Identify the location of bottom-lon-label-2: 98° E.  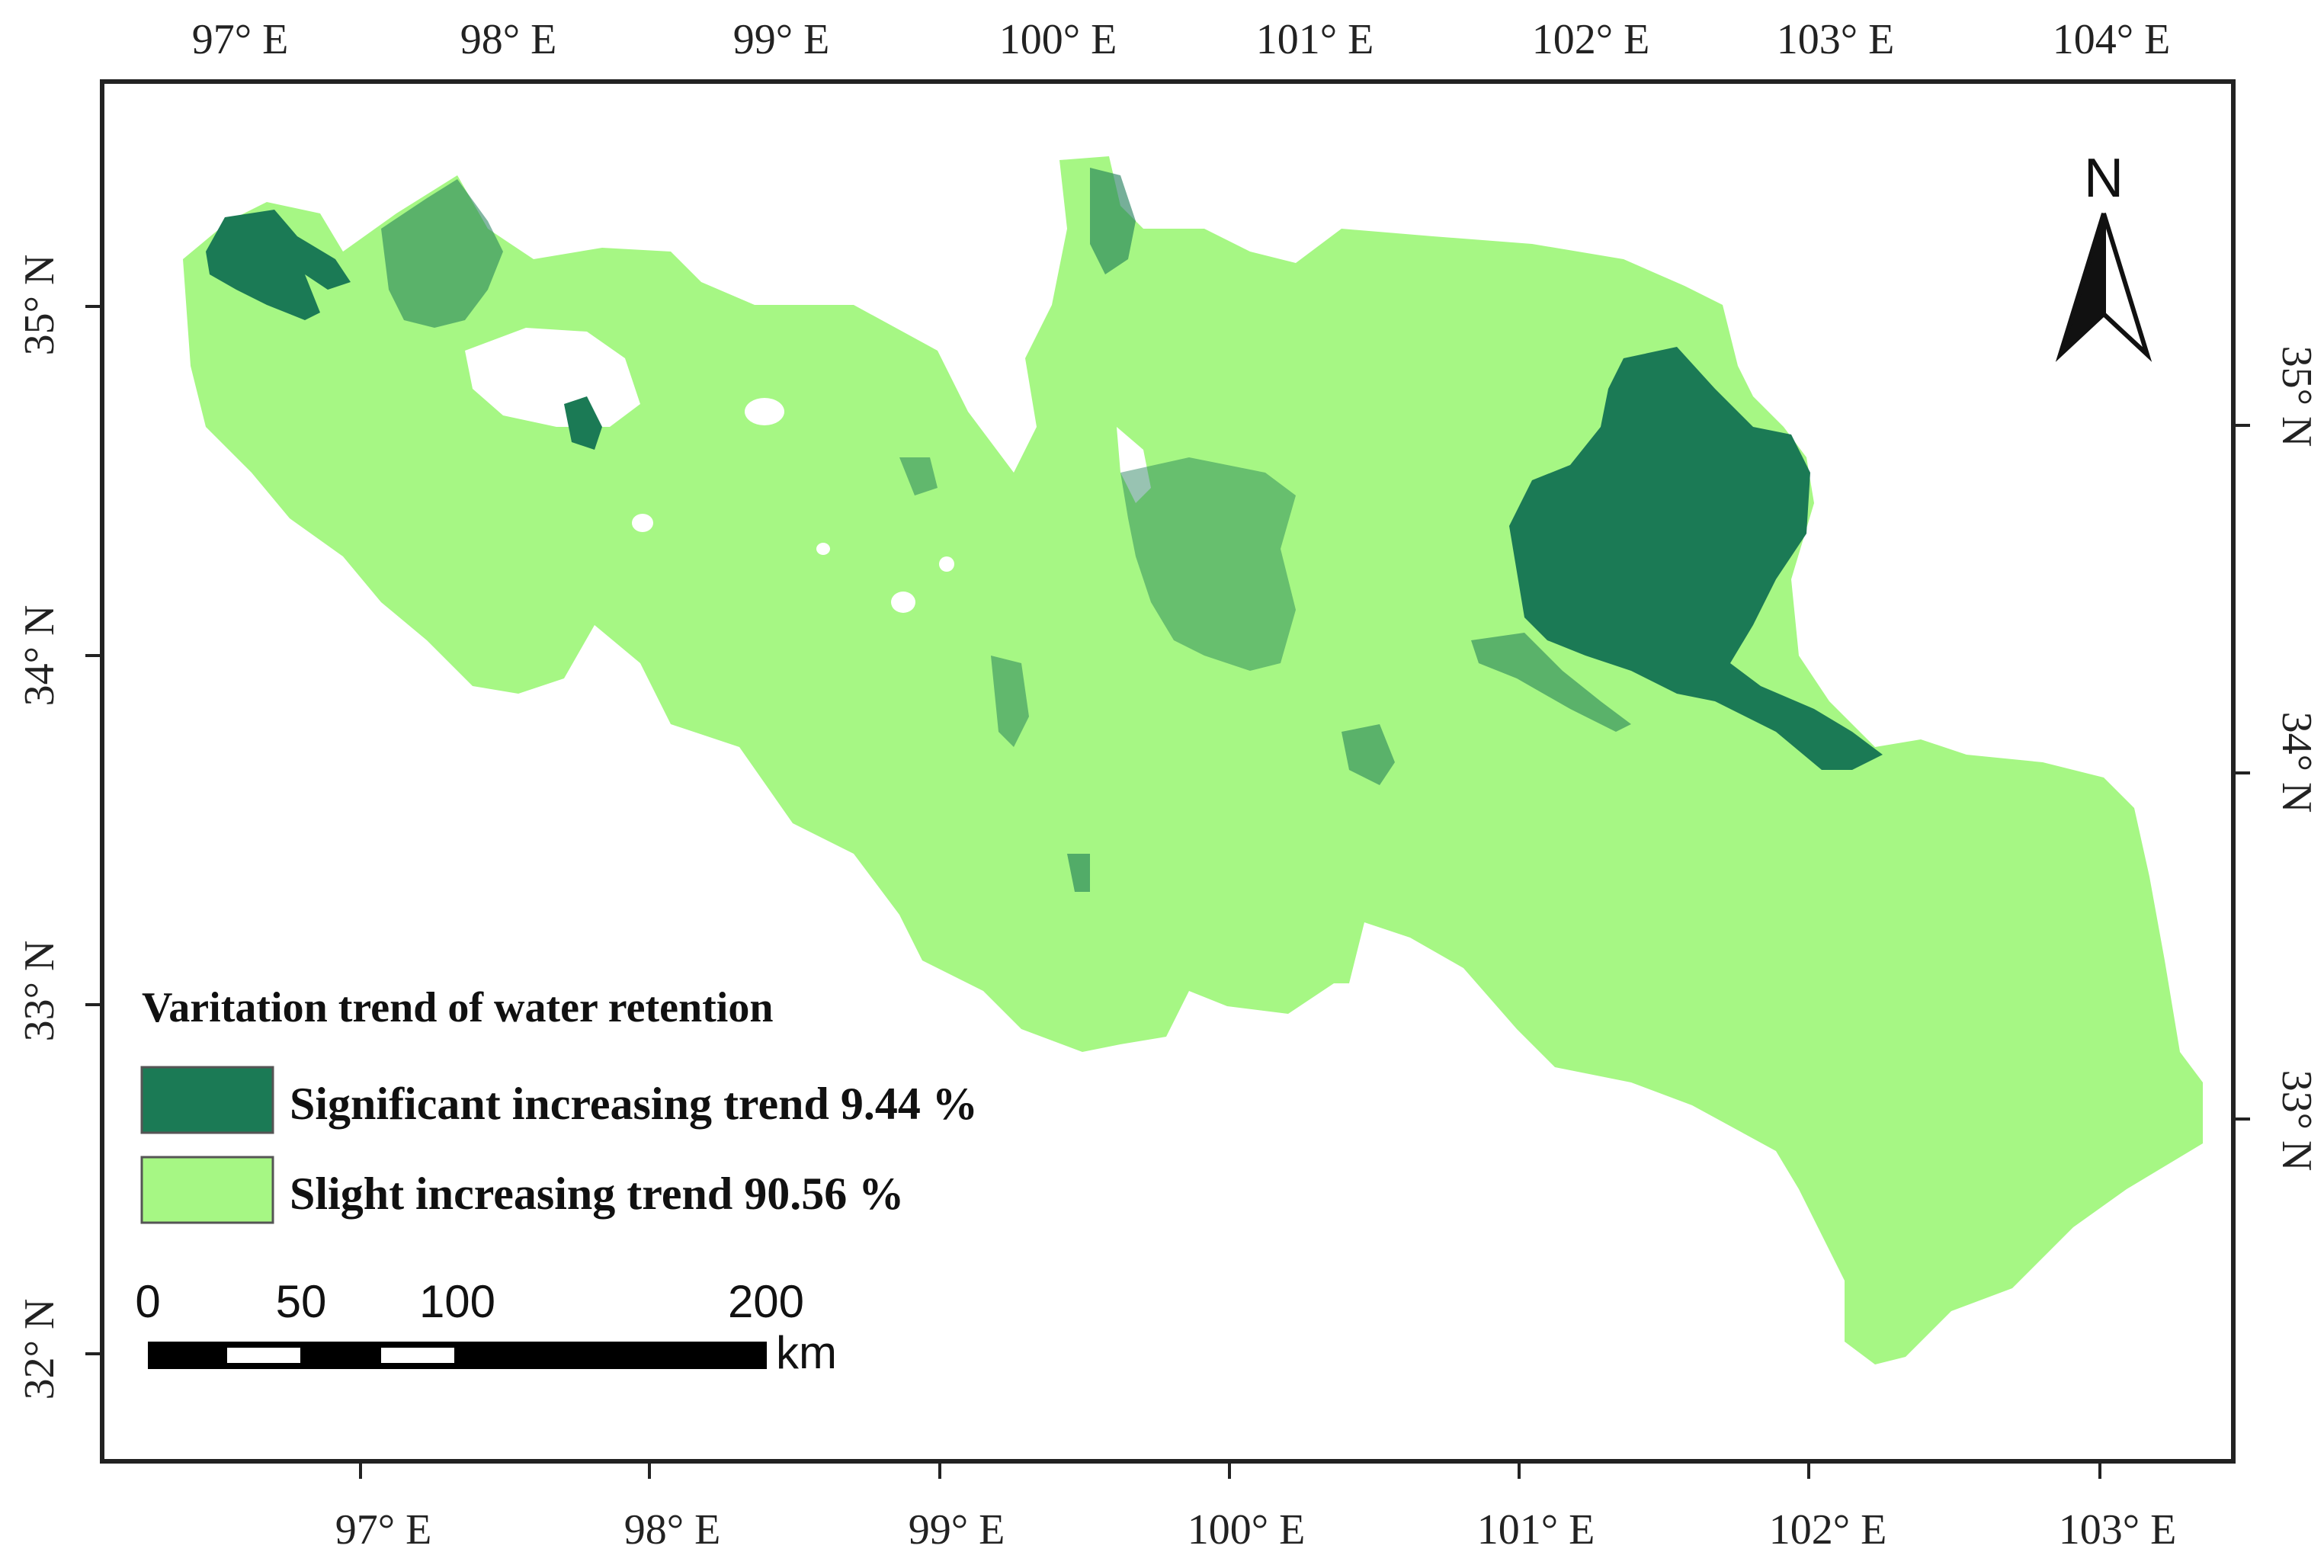
(672, 1530).